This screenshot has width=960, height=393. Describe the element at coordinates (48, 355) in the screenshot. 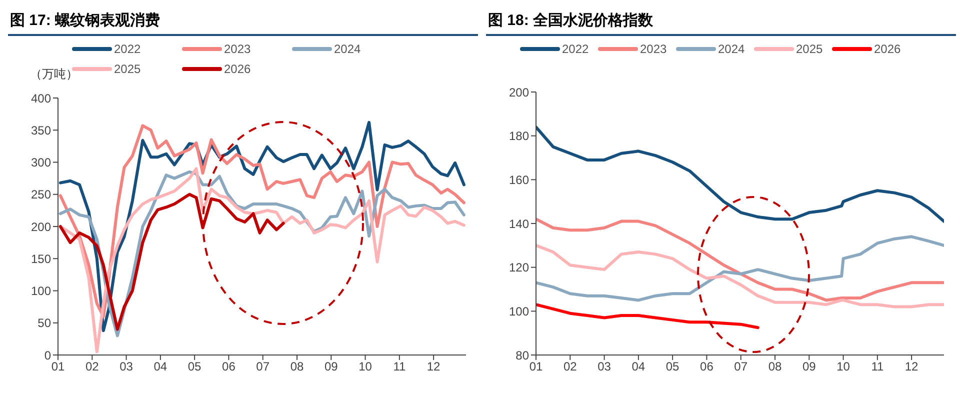

I see `y-tick-label: 0` at that location.